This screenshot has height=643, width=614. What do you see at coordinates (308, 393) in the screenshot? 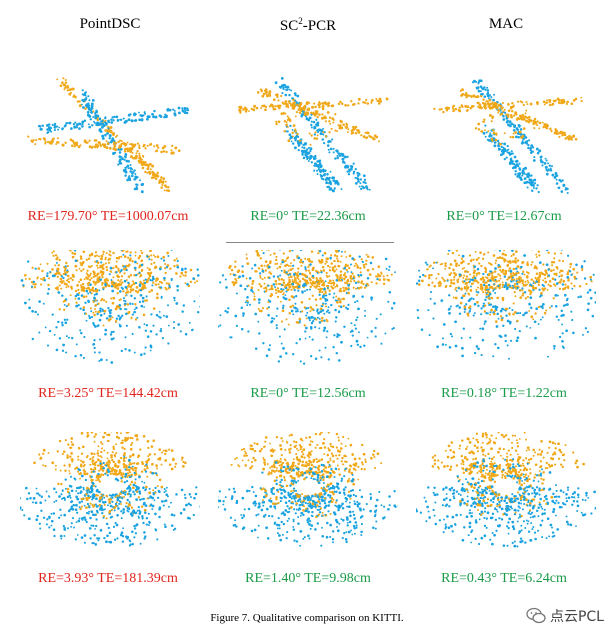
I see `metric-r1-sc2pcr: RE=0° TE=12.56cm` at bounding box center [308, 393].